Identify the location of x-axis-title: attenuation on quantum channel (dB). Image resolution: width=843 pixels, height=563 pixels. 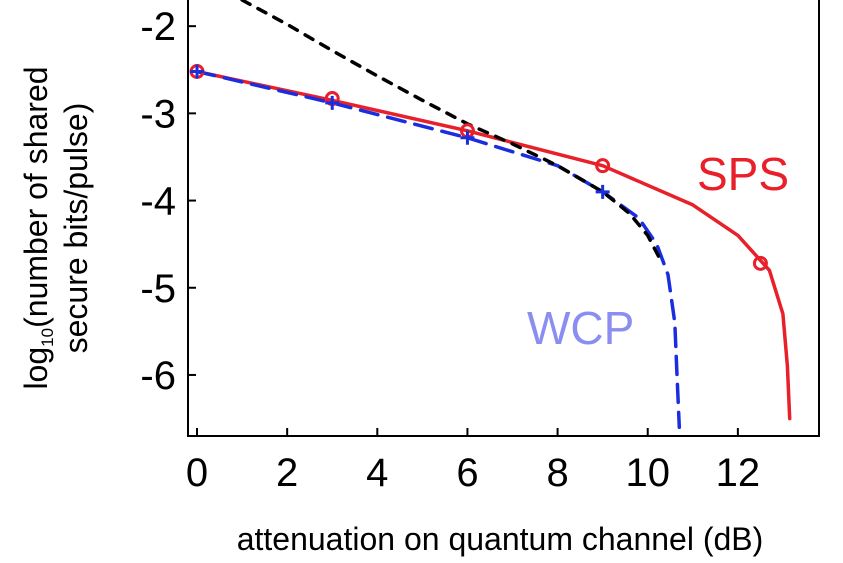
(500, 539).